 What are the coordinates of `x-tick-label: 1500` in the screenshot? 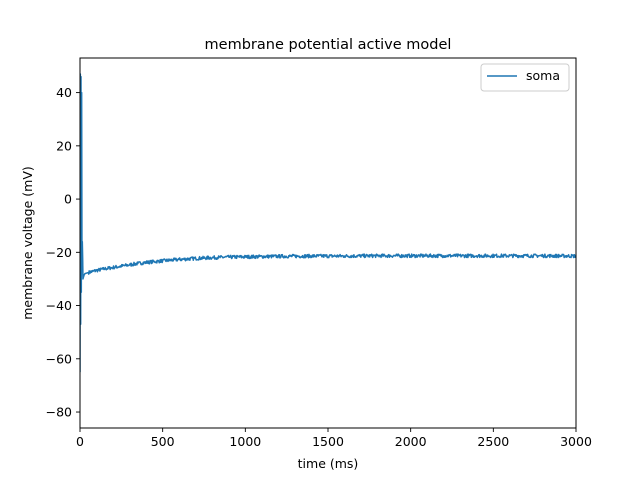 It's located at (328, 441).